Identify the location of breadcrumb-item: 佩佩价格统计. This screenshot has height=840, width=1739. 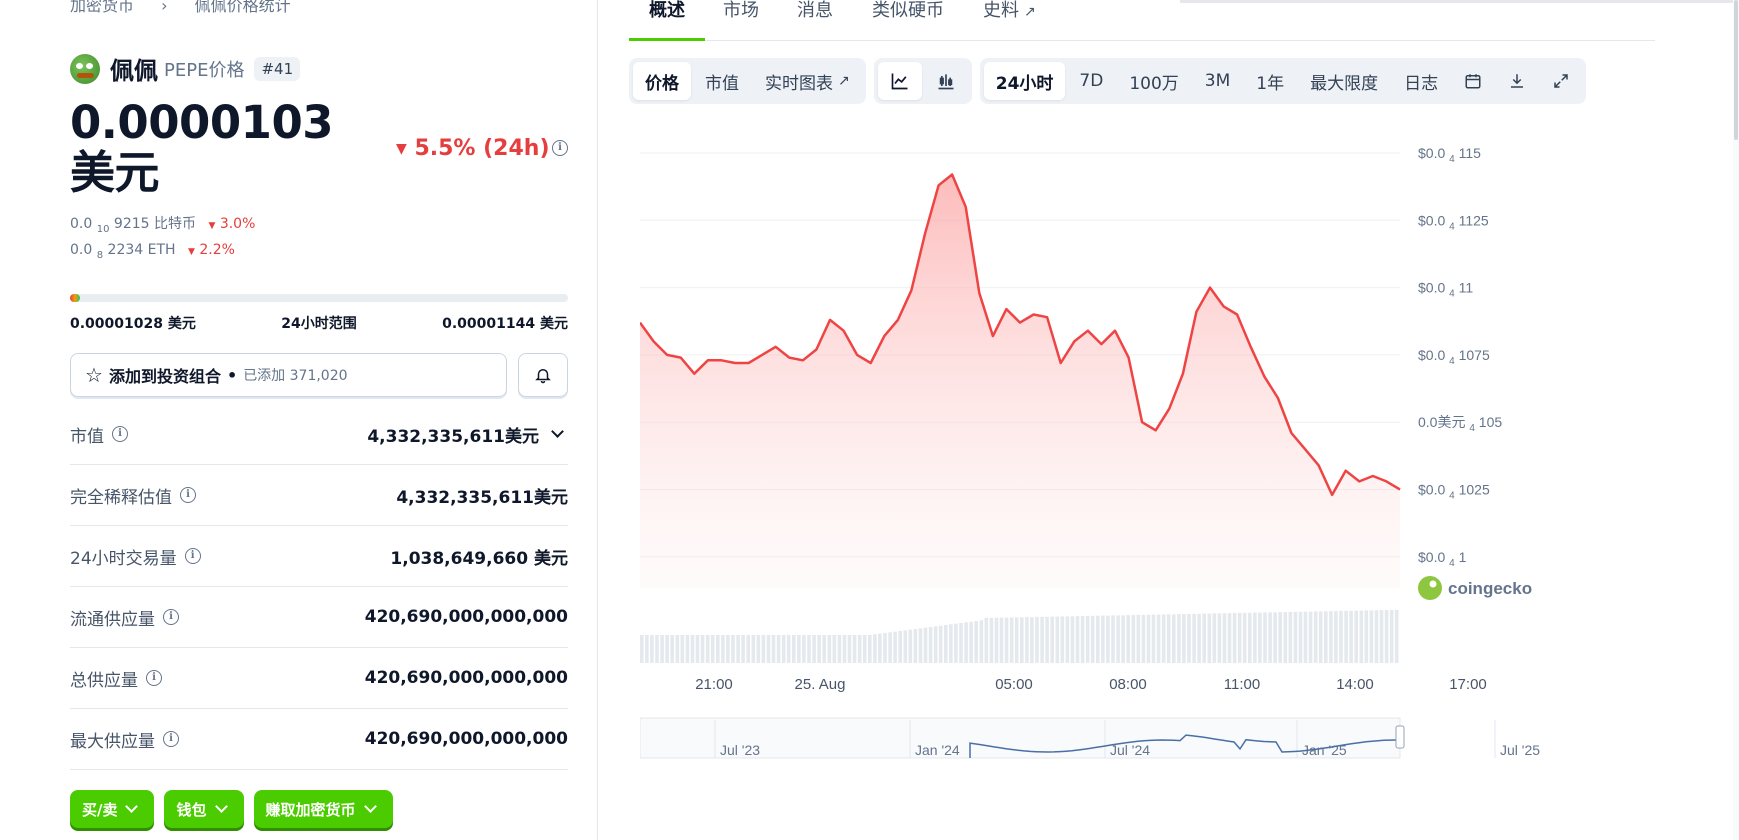
(242, 7).